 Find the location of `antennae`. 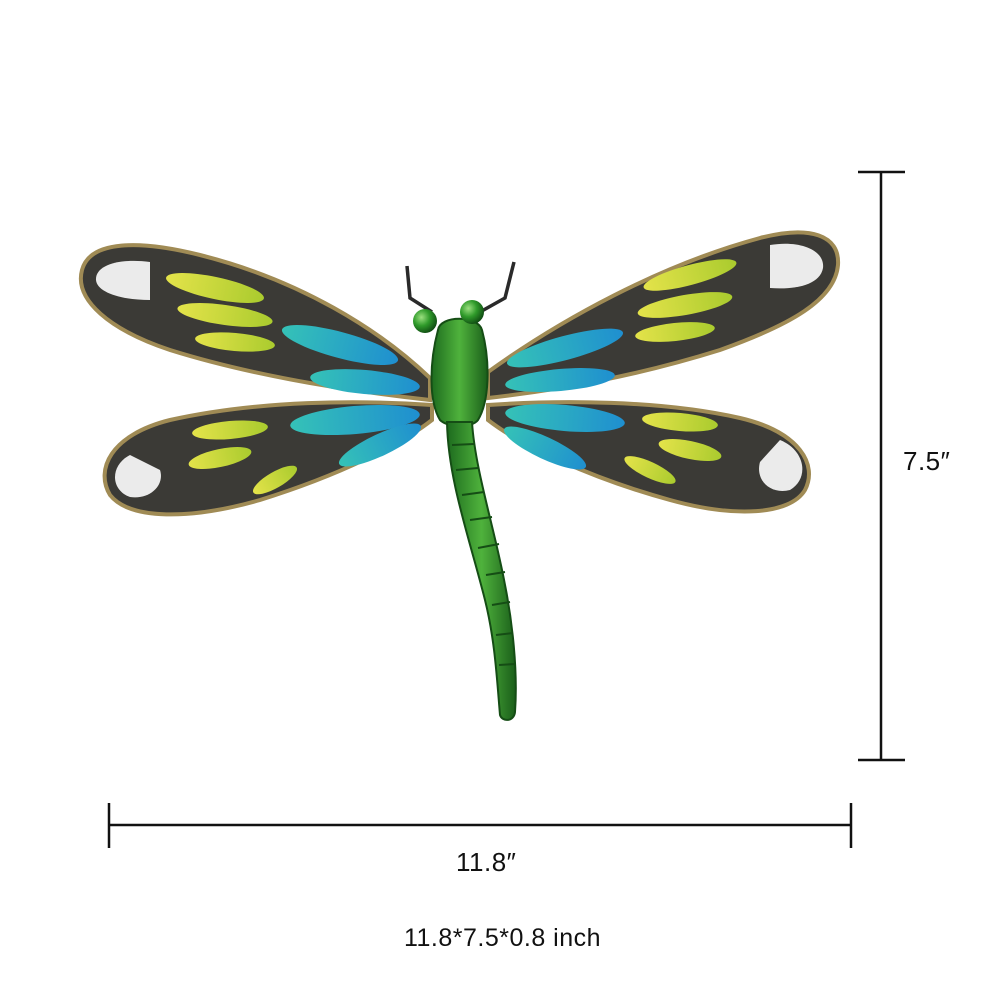

antennae is located at coordinates (460, 287).